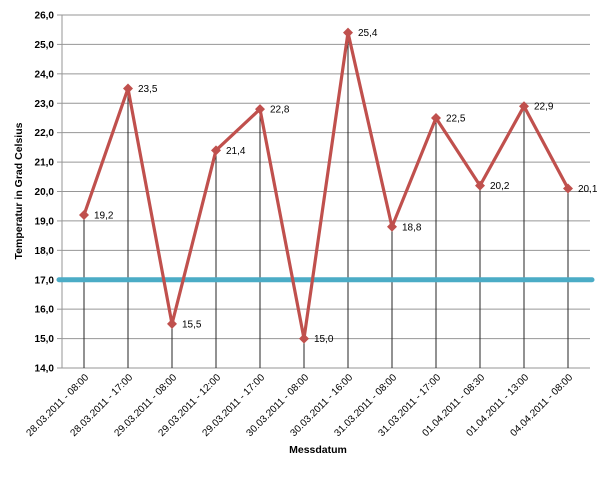  Describe the element at coordinates (456, 118) in the screenshot. I see `data-point-label: 22,5` at that location.